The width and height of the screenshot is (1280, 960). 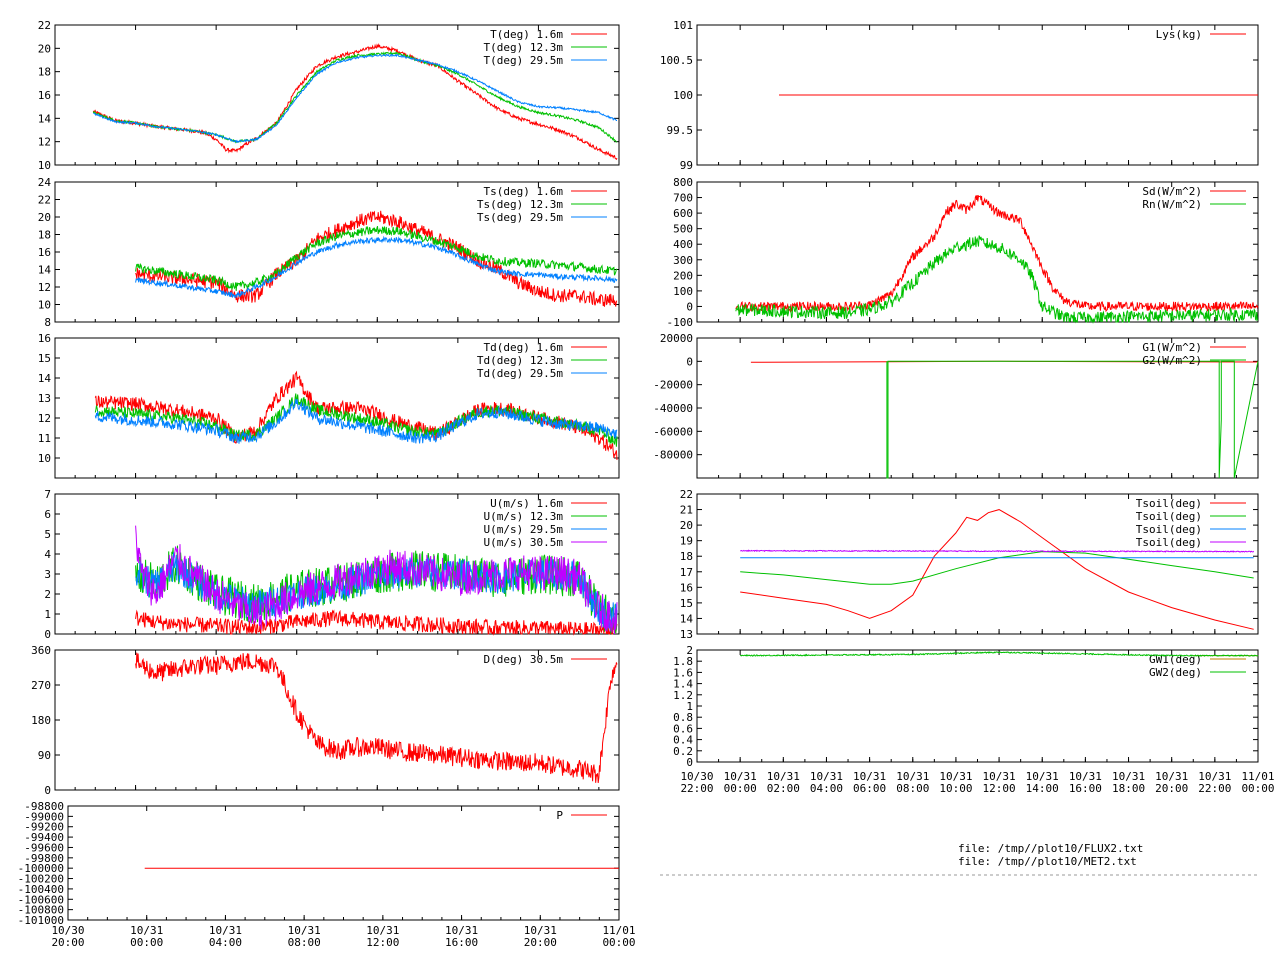 What do you see at coordinates (1175, 672) in the screenshot?
I see `legend-label: GW2(deg)` at bounding box center [1175, 672].